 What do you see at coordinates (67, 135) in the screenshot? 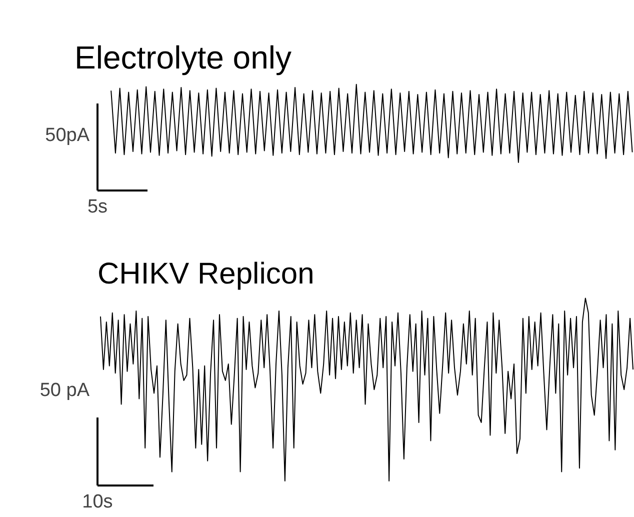
I see `y-axis-title: 50pA` at bounding box center [67, 135].